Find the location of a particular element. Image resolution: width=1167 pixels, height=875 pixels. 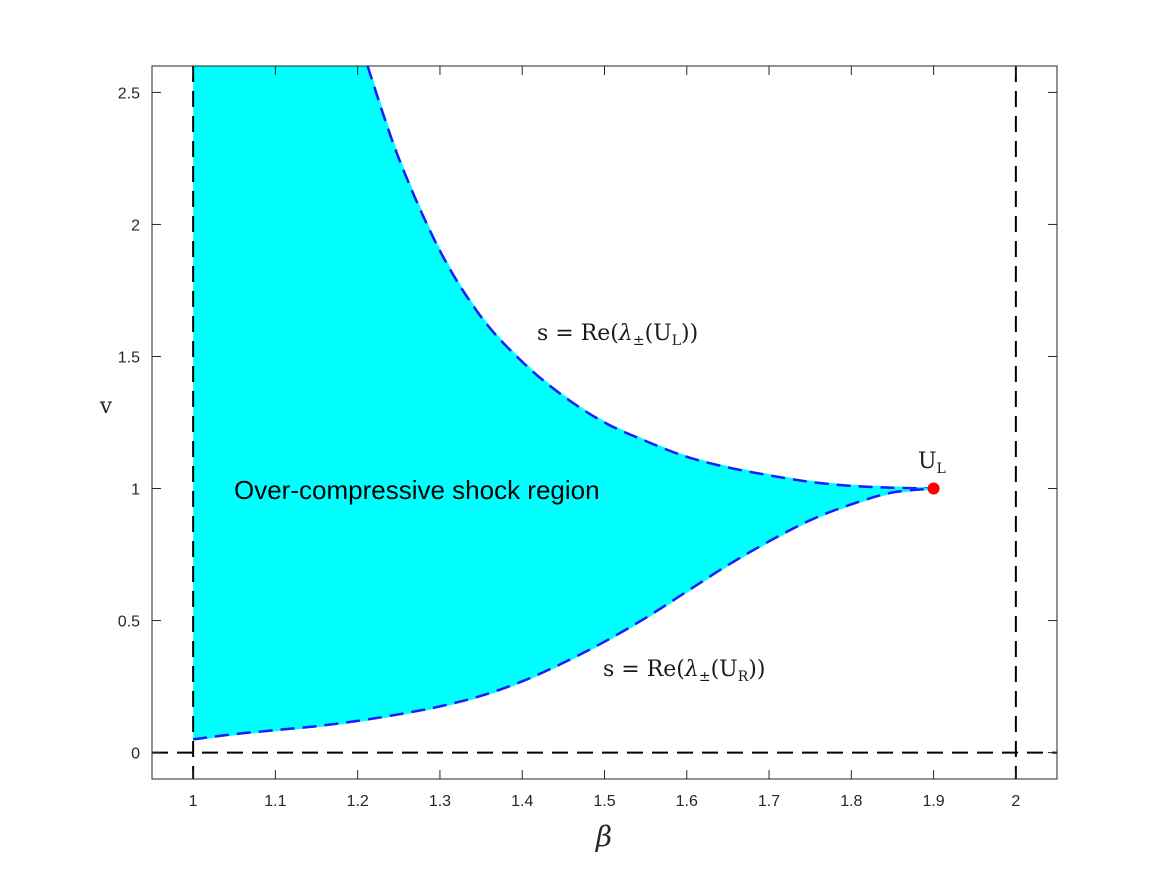

x-tick-label: 1.5 is located at coordinates (604, 801).